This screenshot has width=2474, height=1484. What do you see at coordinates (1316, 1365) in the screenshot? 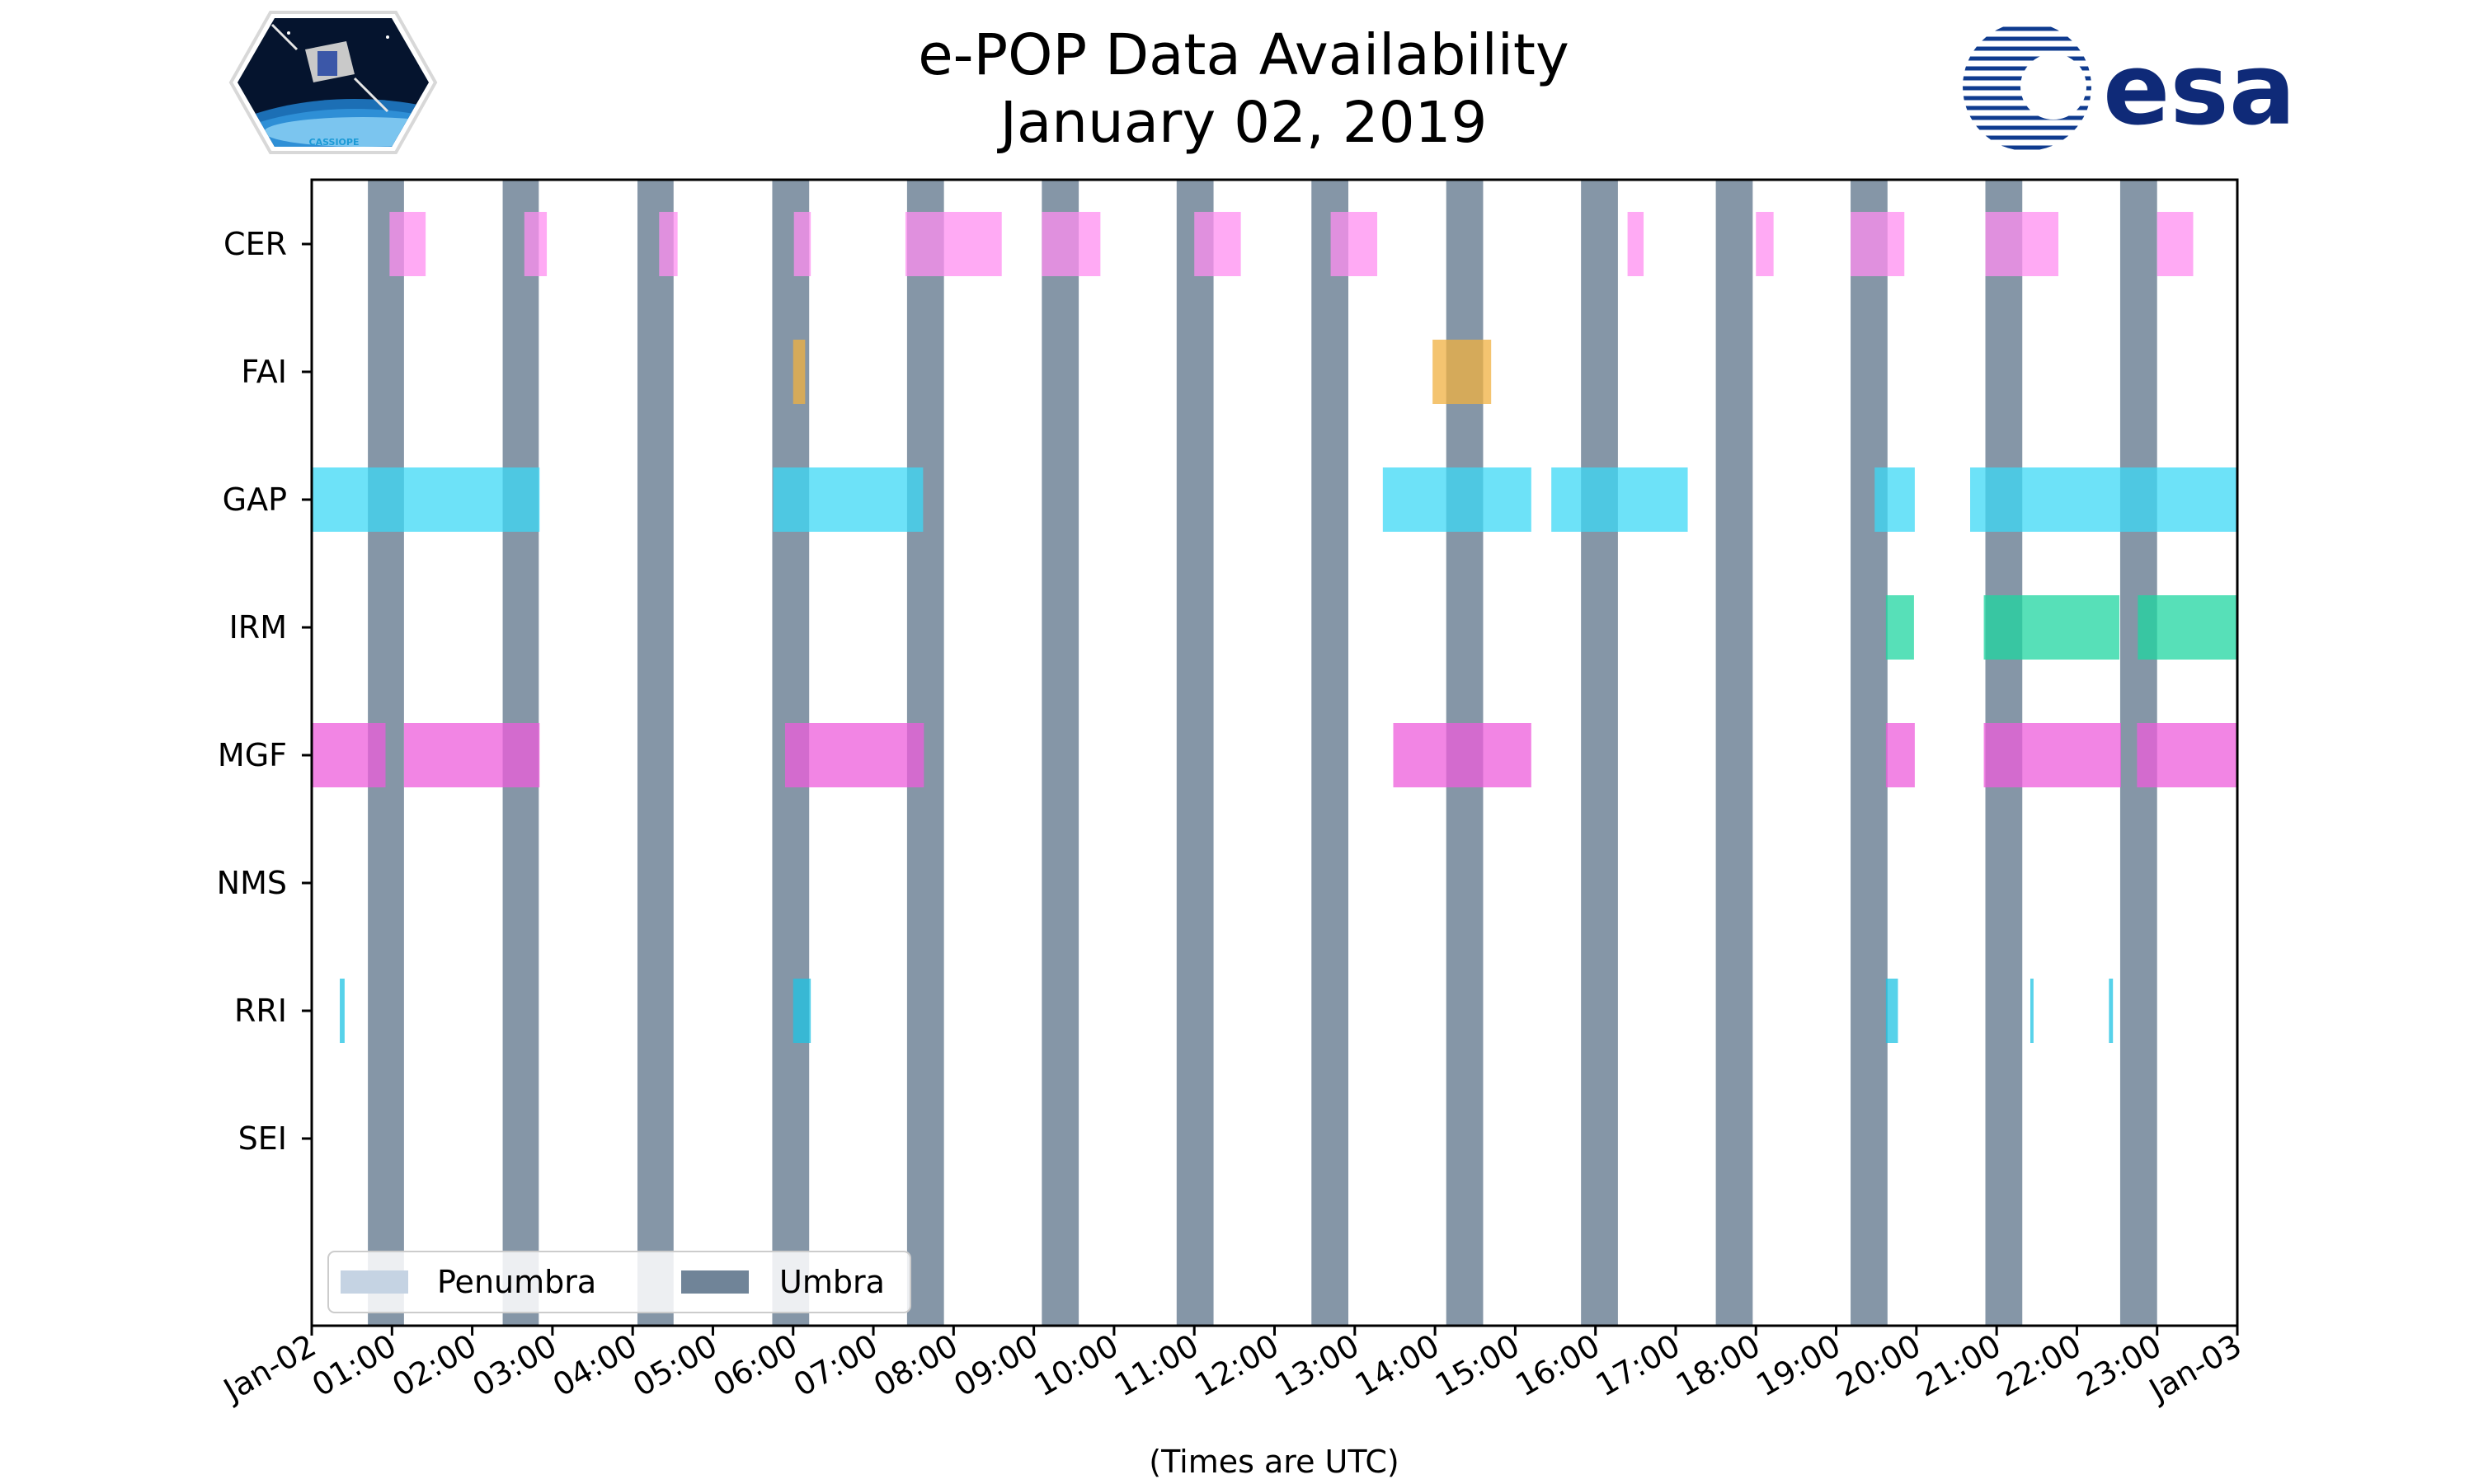
I see `x-tick-label-13: 13:00` at bounding box center [1316, 1365].